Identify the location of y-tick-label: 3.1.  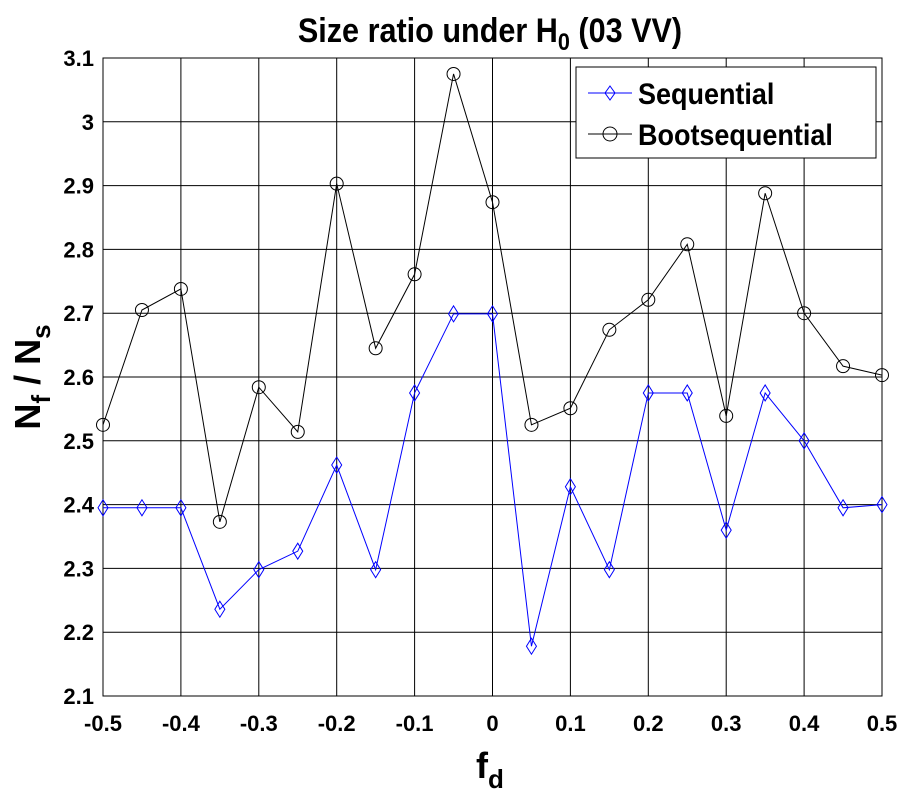
(78, 58).